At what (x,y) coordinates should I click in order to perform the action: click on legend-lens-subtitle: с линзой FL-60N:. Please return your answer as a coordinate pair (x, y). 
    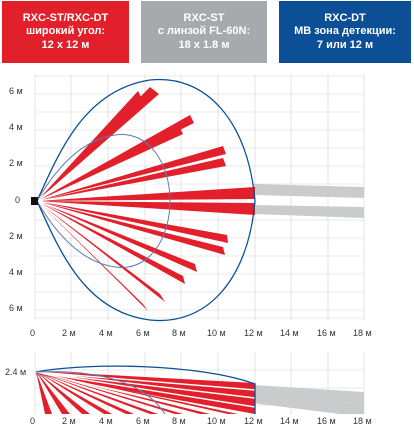
    Looking at the image, I should click on (204, 31).